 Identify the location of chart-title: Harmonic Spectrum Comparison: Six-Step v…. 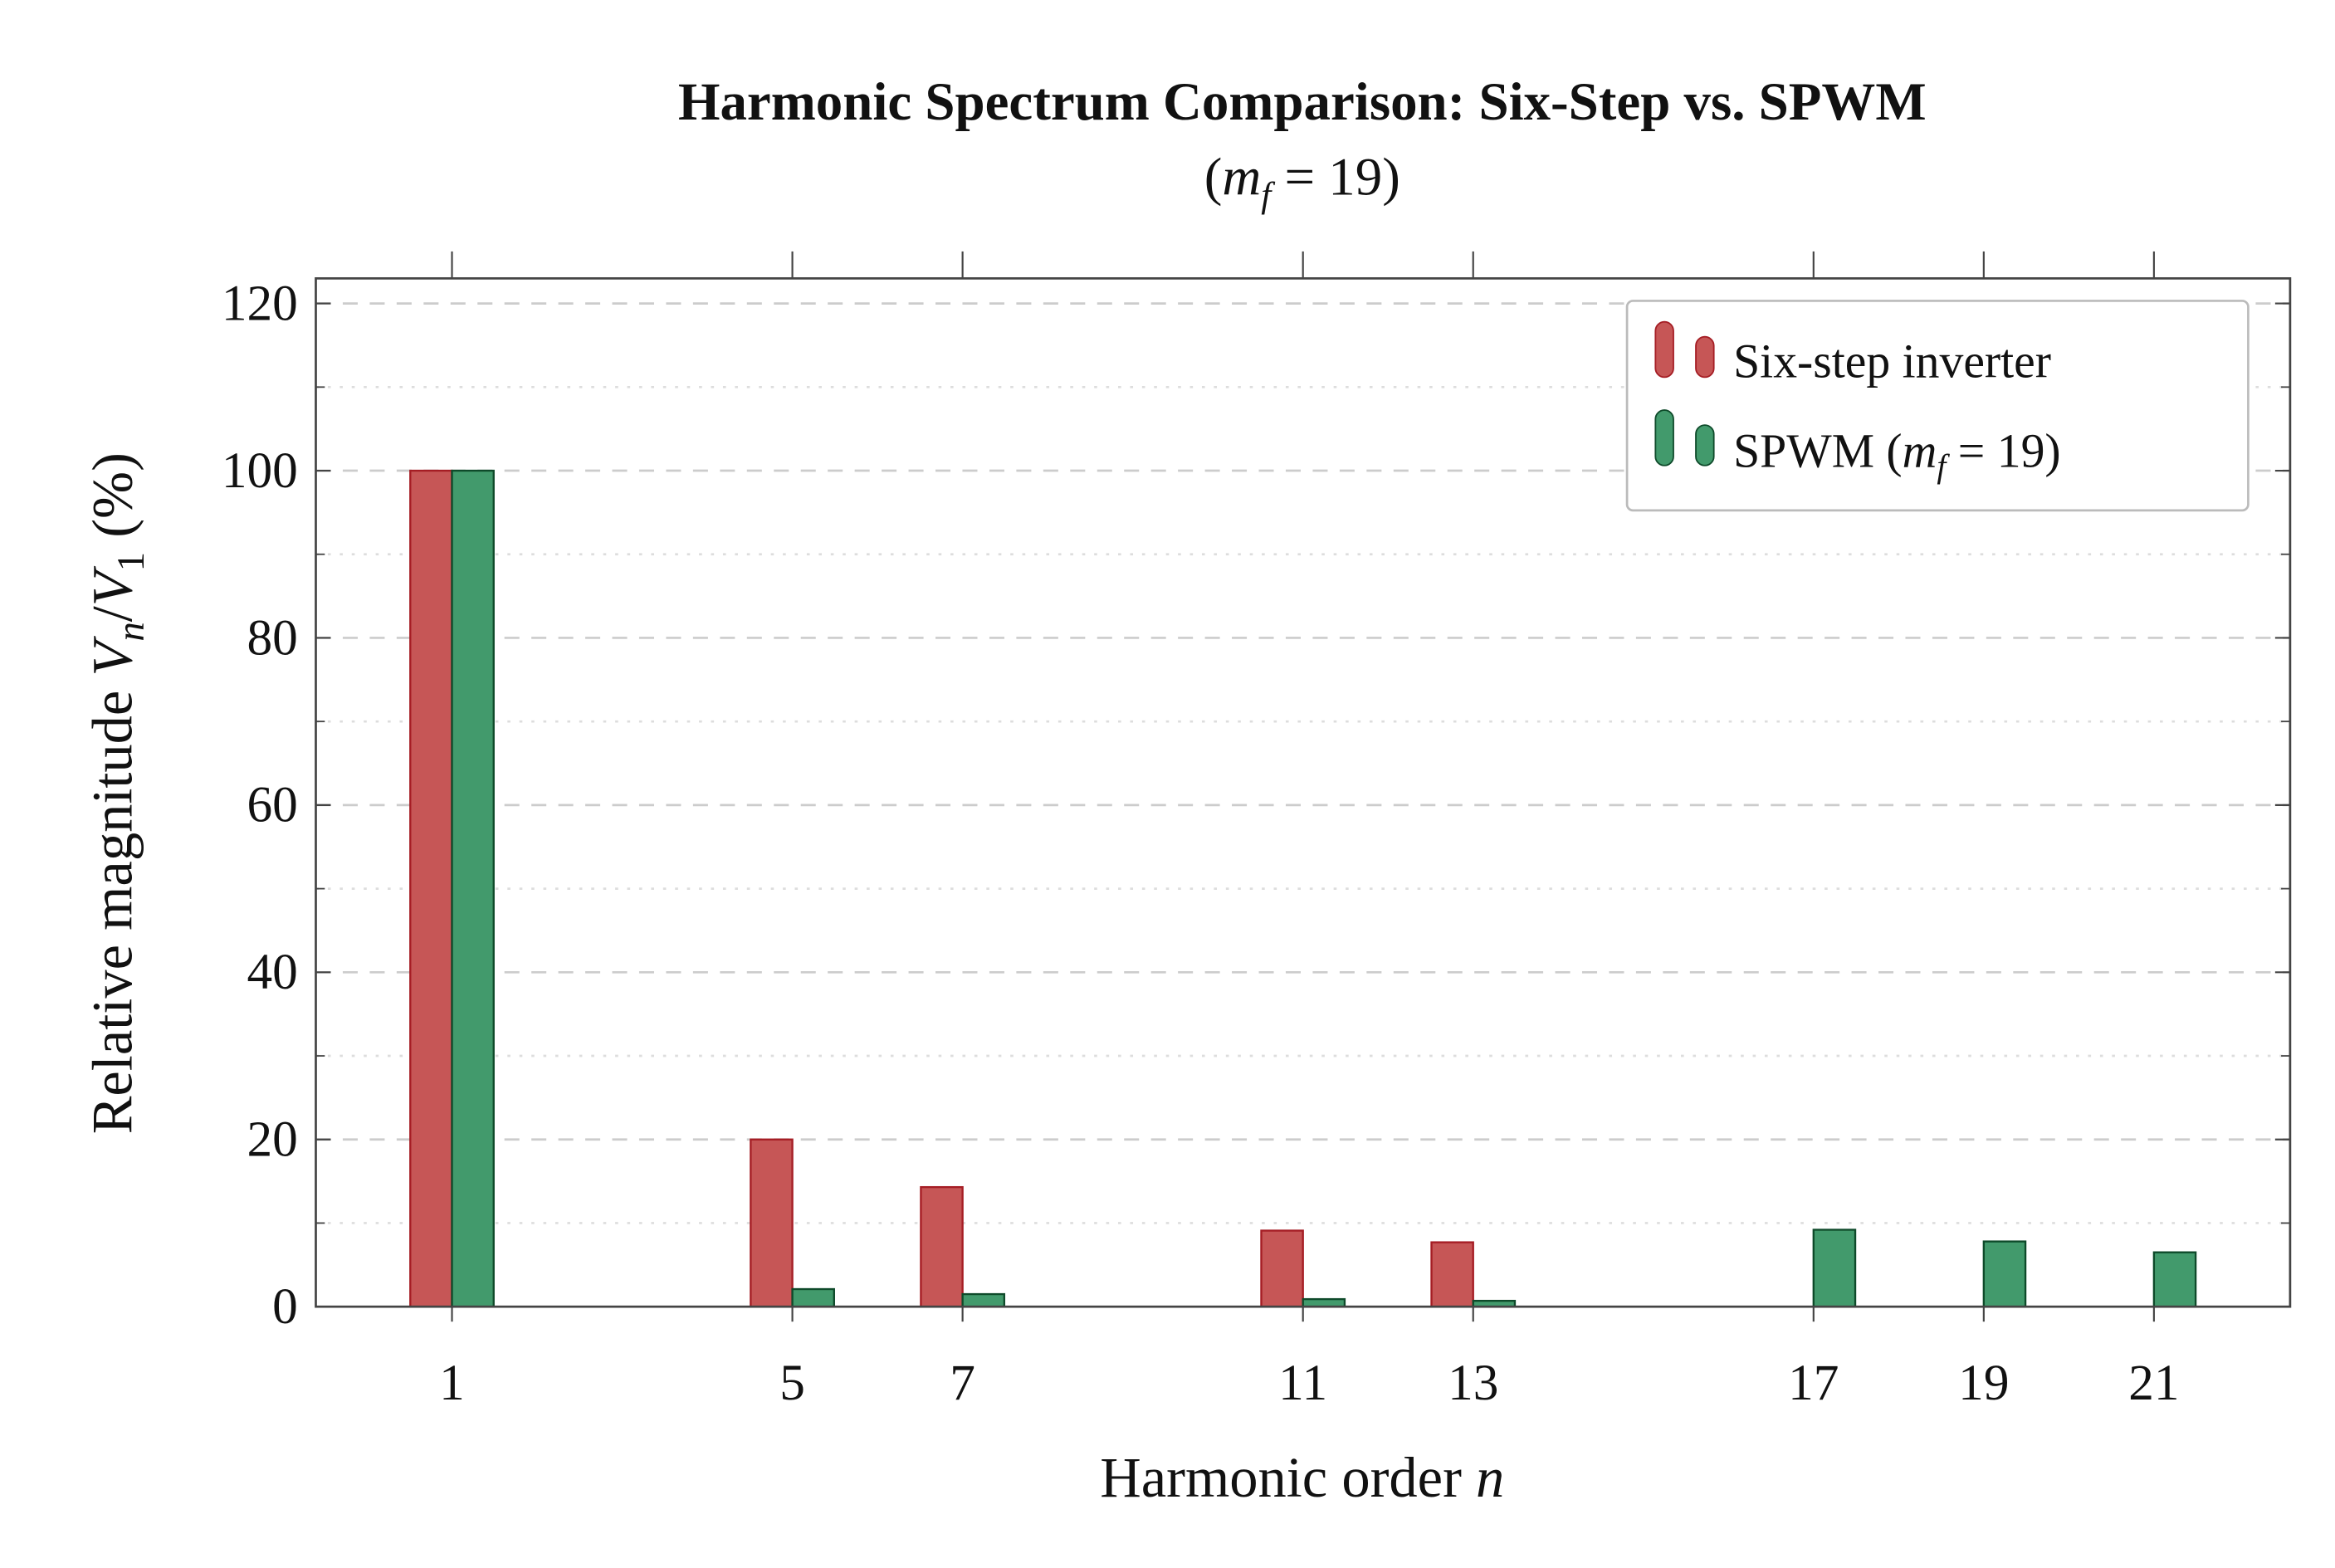
(1302, 102).